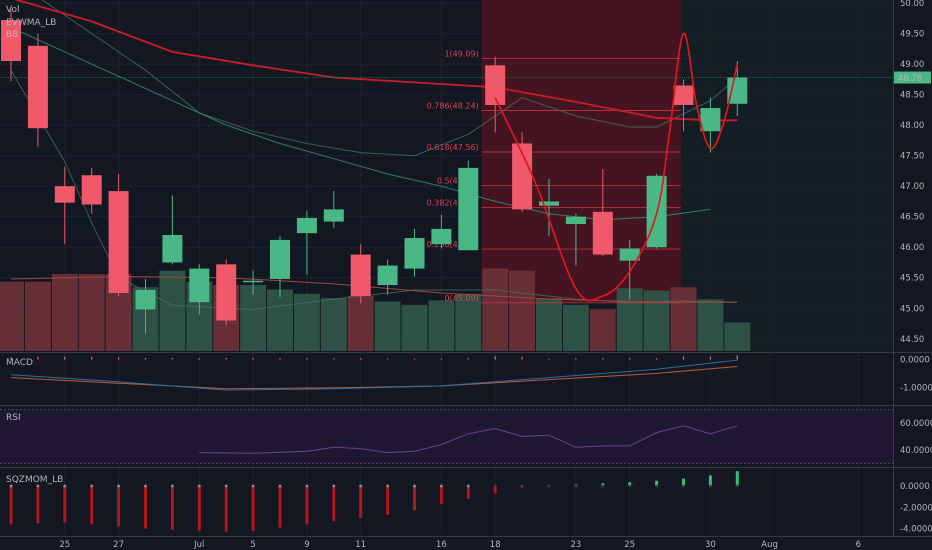  I want to click on time-tick-label: 18, so click(495, 545).